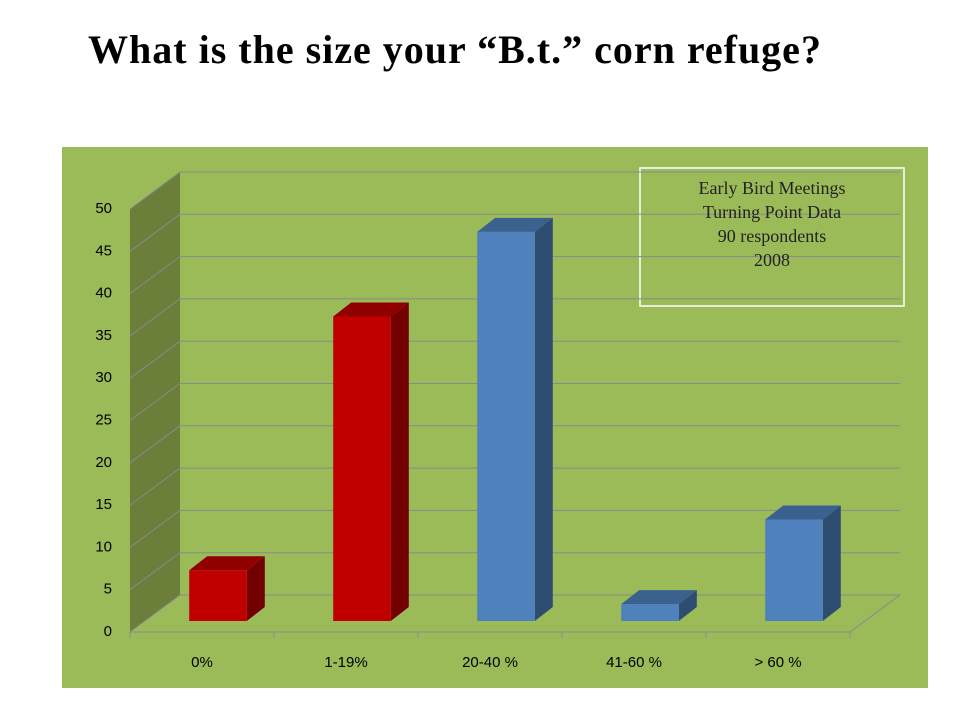 The image size is (960, 720). I want to click on x-tick-label: 41-60 %, so click(634, 662).